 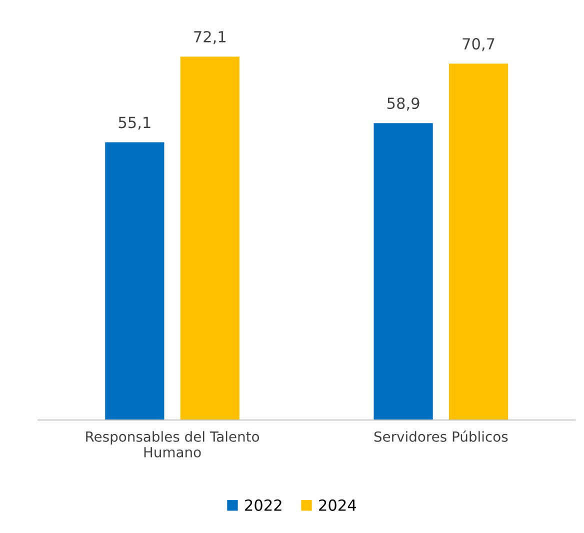 What do you see at coordinates (173, 444) in the screenshot?
I see `x-tick-label: Responsables del Talento Humano` at bounding box center [173, 444].